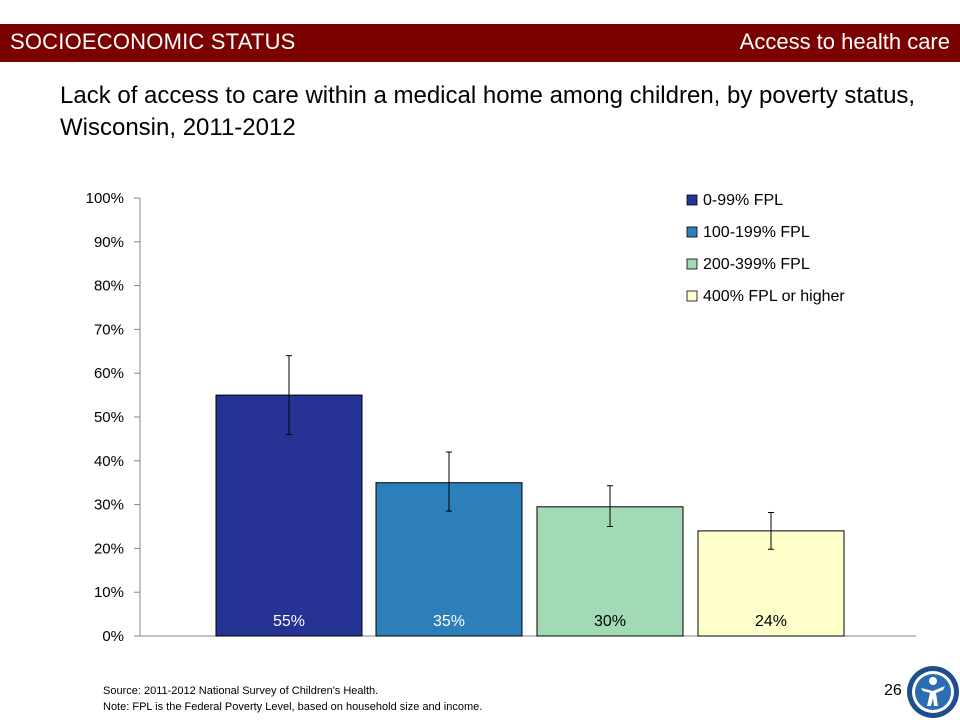 Image resolution: width=960 pixels, height=720 pixels. Describe the element at coordinates (109, 286) in the screenshot. I see `y-tick-label: 80%` at that location.